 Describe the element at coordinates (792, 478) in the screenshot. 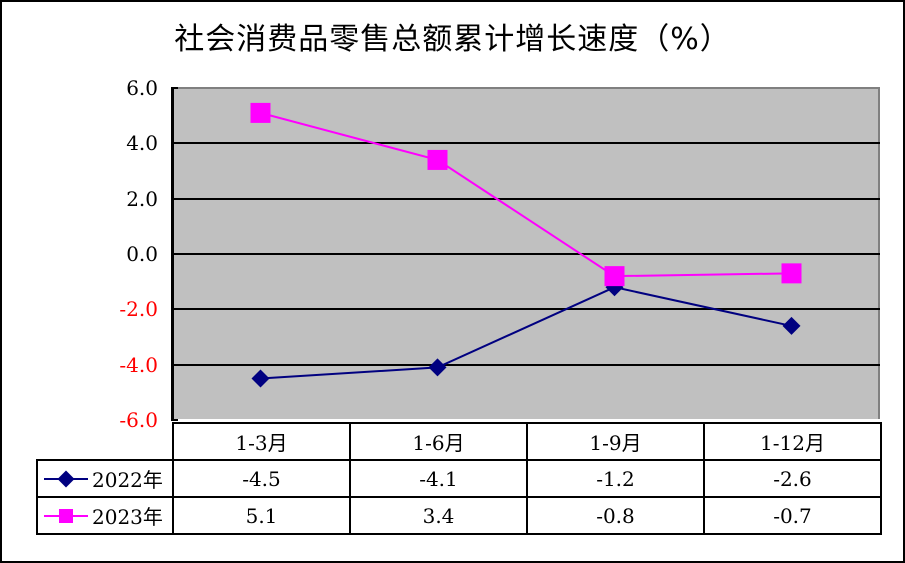

I see `cell-2022-fy: -2.6` at that location.